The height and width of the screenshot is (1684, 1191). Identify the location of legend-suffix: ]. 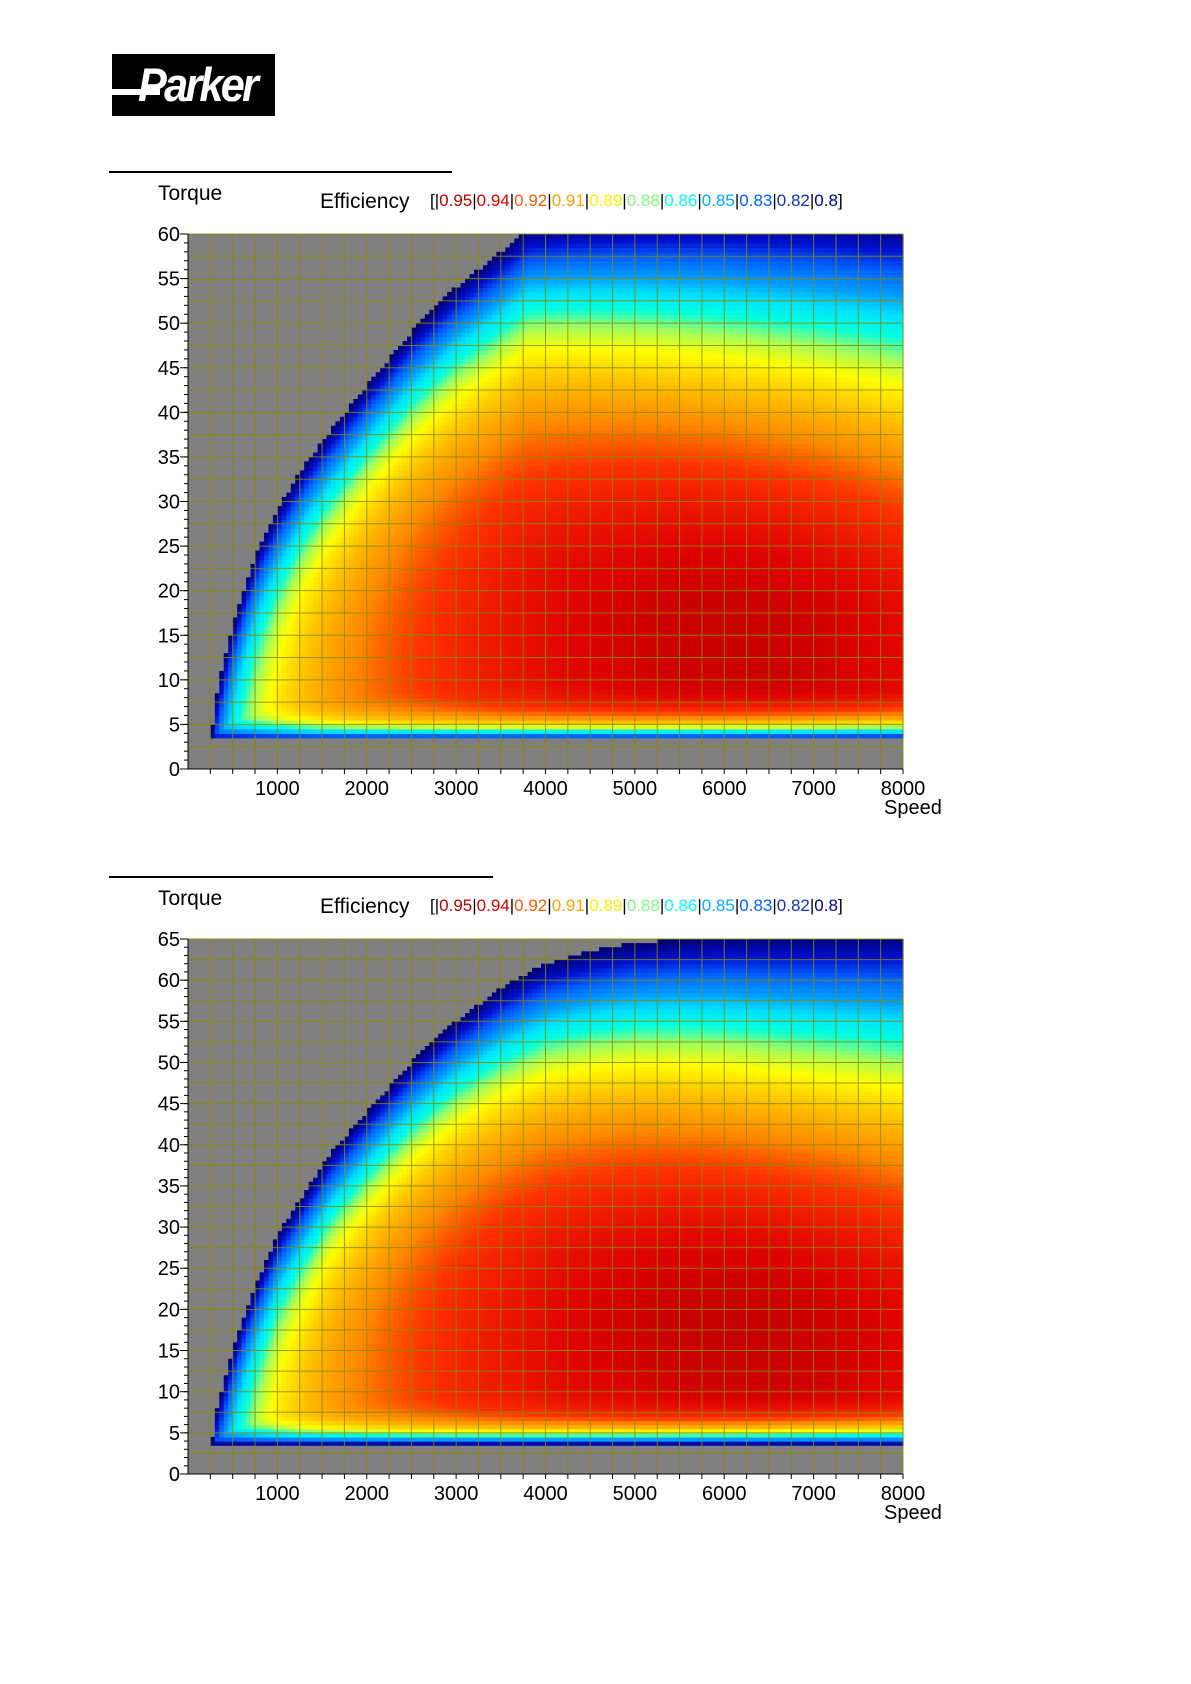
(840, 200).